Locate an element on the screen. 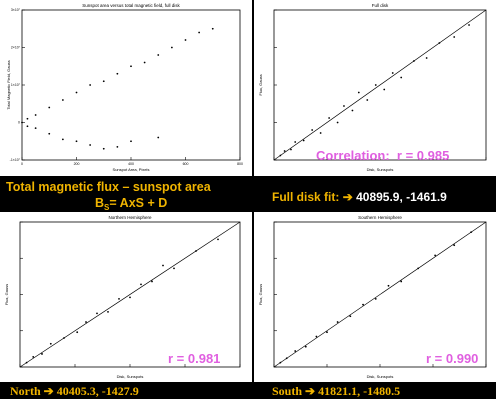 The height and width of the screenshot is (399, 496). chart-title: Northern Hemisphere is located at coordinates (130, 217).